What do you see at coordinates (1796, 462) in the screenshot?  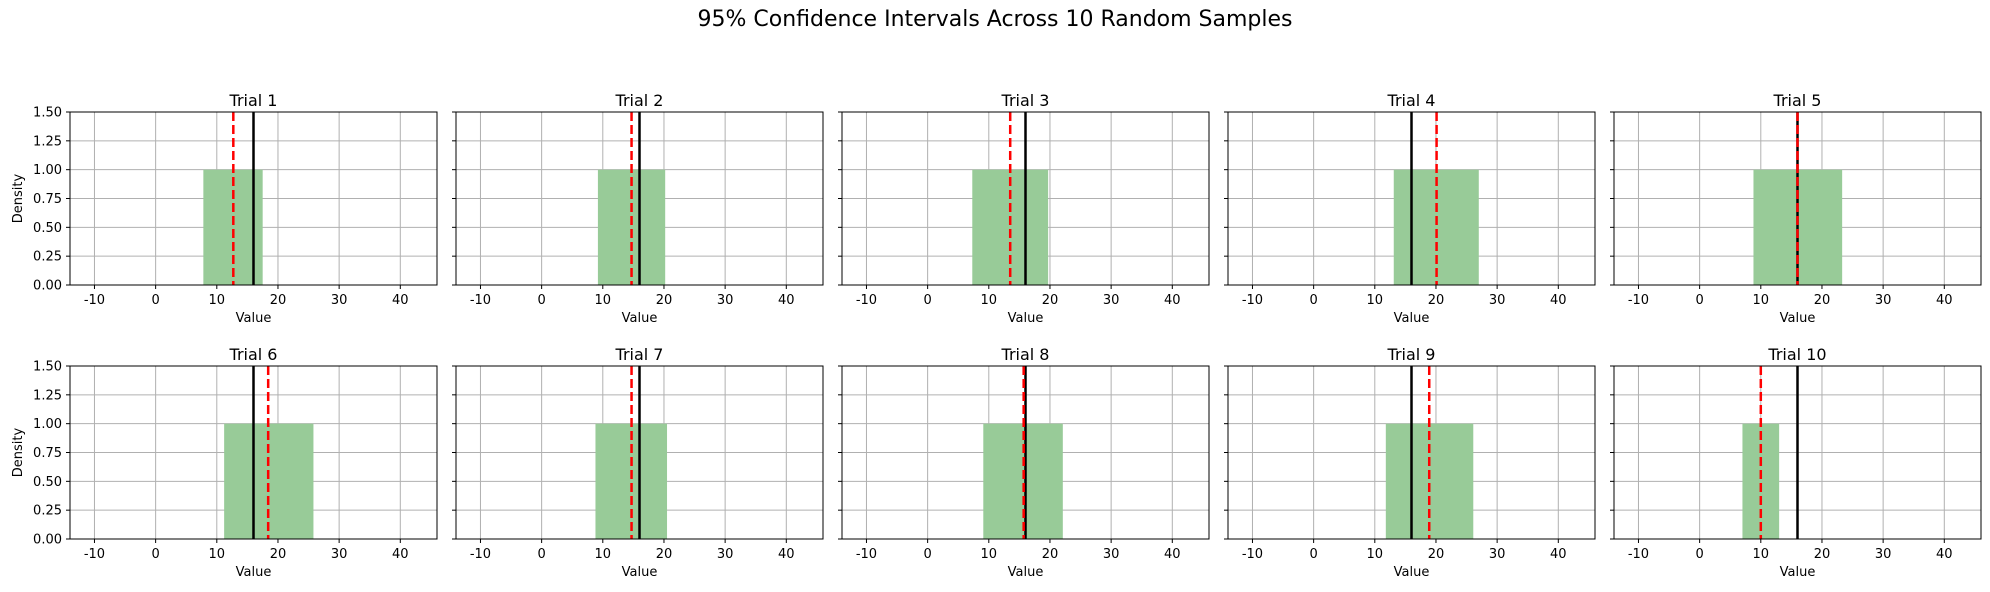 I see `chart-panel-10: -10 0 10 20 30 40 Trial 10 Value` at bounding box center [1796, 462].